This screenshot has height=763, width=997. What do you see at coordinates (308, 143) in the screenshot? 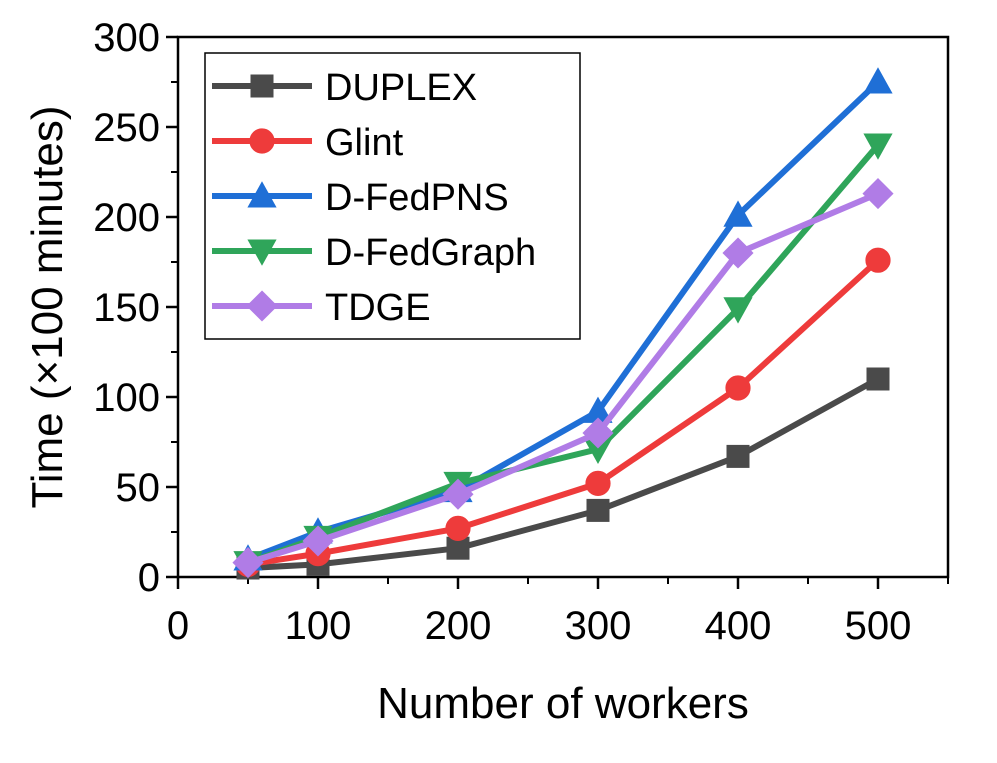
I see `legend-entry: Glint` at bounding box center [308, 143].